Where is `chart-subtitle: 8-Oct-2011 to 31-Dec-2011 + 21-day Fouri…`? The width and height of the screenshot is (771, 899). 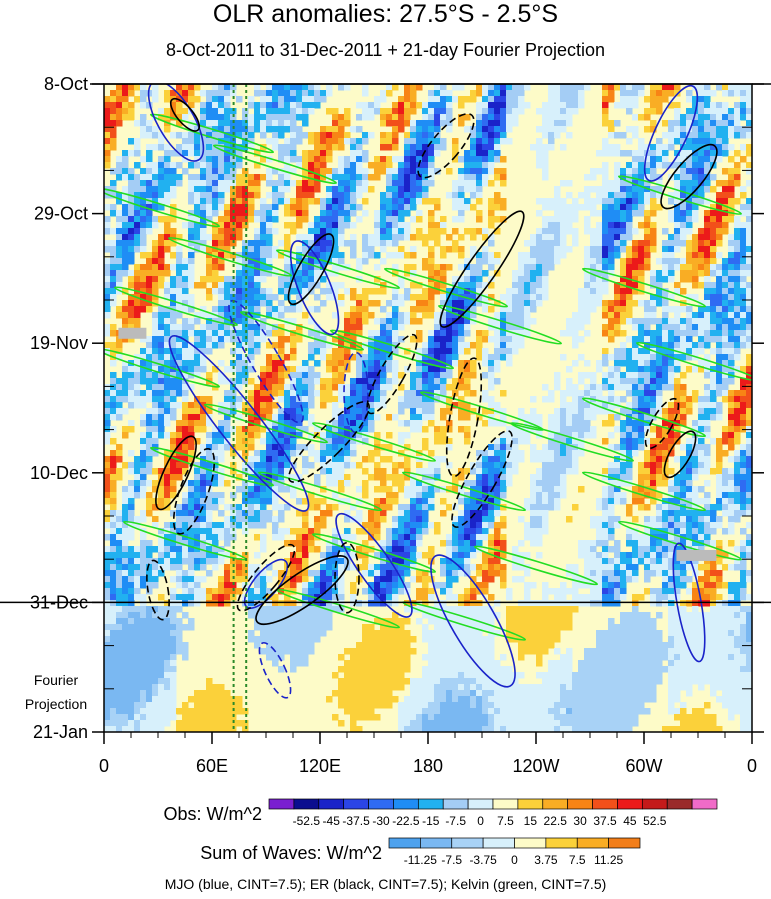 chart-subtitle: 8-Oct-2011 to 31-Dec-2011 + 21-day Fouri… is located at coordinates (385, 50).